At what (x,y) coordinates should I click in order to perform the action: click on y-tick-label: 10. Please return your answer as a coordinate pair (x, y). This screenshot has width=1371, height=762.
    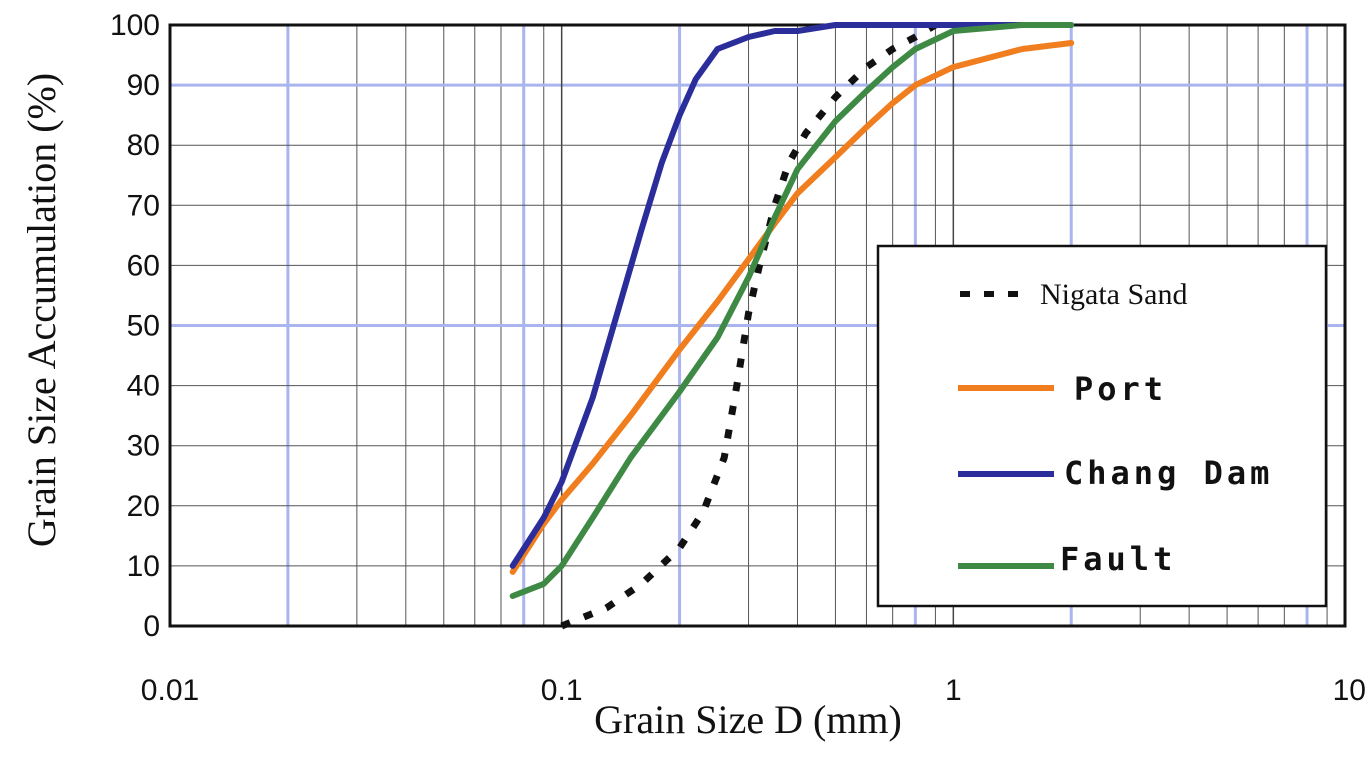
    Looking at the image, I should click on (143, 566).